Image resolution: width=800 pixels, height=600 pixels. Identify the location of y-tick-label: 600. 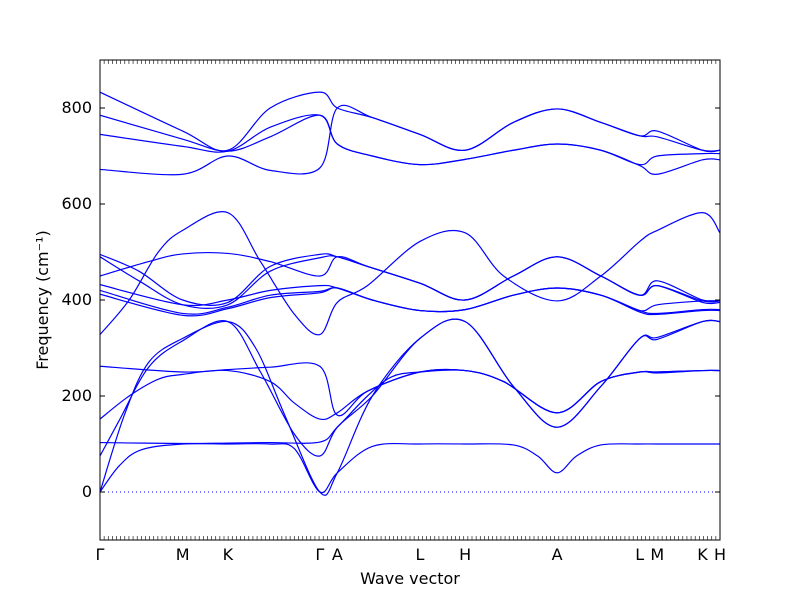
(76, 203).